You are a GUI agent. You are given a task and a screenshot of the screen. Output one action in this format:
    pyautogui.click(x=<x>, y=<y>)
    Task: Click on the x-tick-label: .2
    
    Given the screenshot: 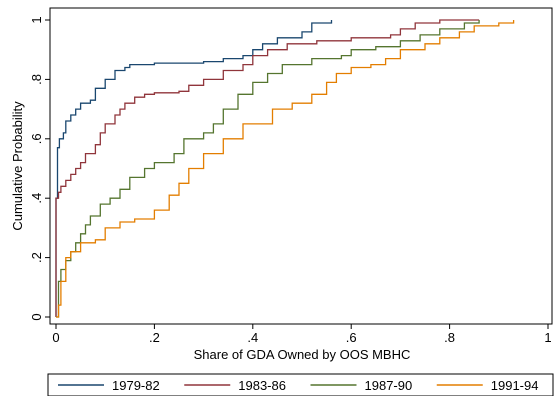 What is the action you would take?
    pyautogui.click(x=154, y=337)
    